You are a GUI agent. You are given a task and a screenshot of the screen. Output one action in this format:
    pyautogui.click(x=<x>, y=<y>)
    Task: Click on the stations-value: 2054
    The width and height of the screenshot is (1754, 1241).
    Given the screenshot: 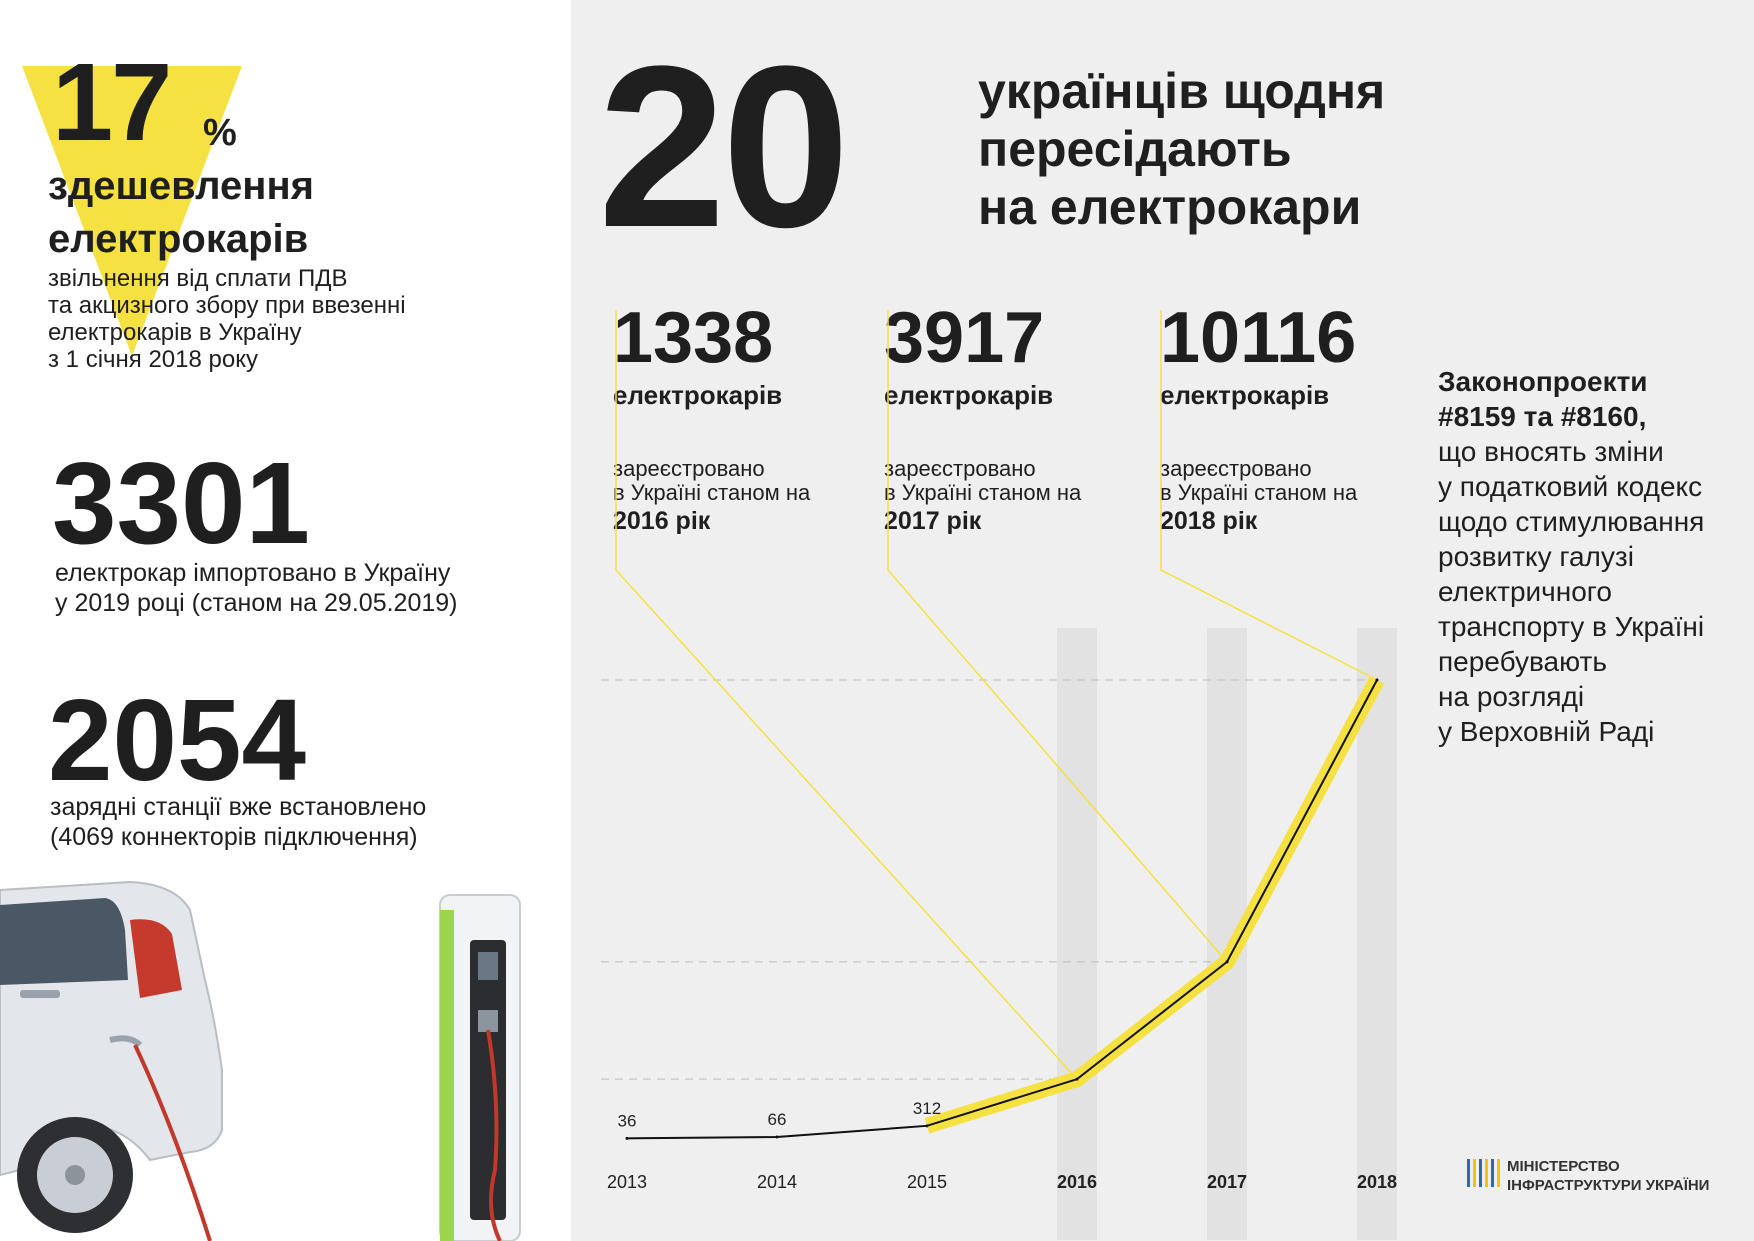 What is the action you would take?
    pyautogui.click(x=177, y=740)
    